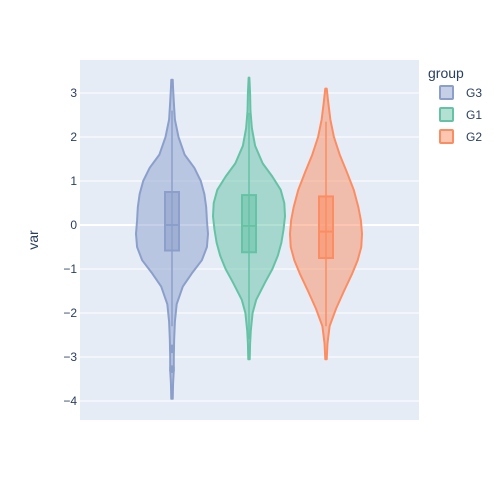  I want to click on y-tick-label: −1, so click(70, 269).